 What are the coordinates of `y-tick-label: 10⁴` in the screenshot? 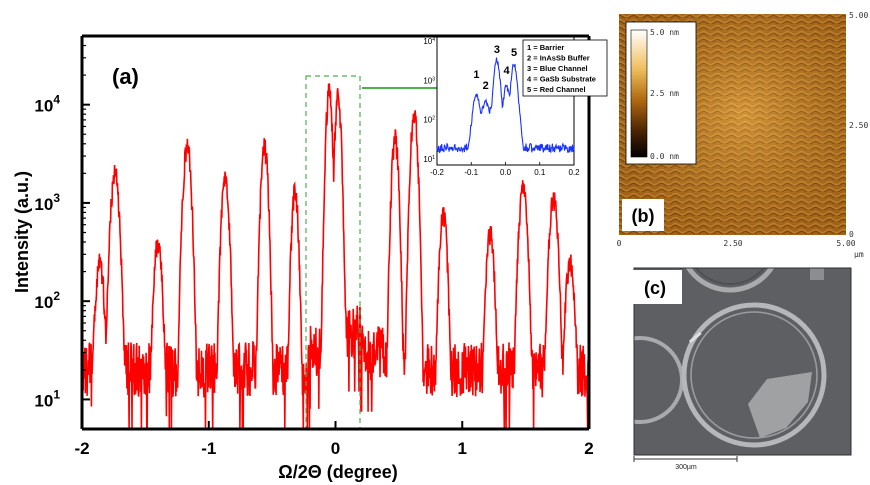 It's located at (47, 104).